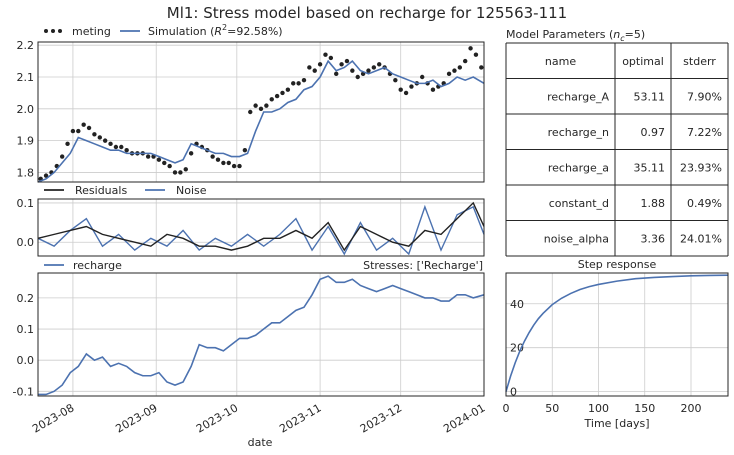  I want to click on x-tick-label: 200, so click(691, 408).